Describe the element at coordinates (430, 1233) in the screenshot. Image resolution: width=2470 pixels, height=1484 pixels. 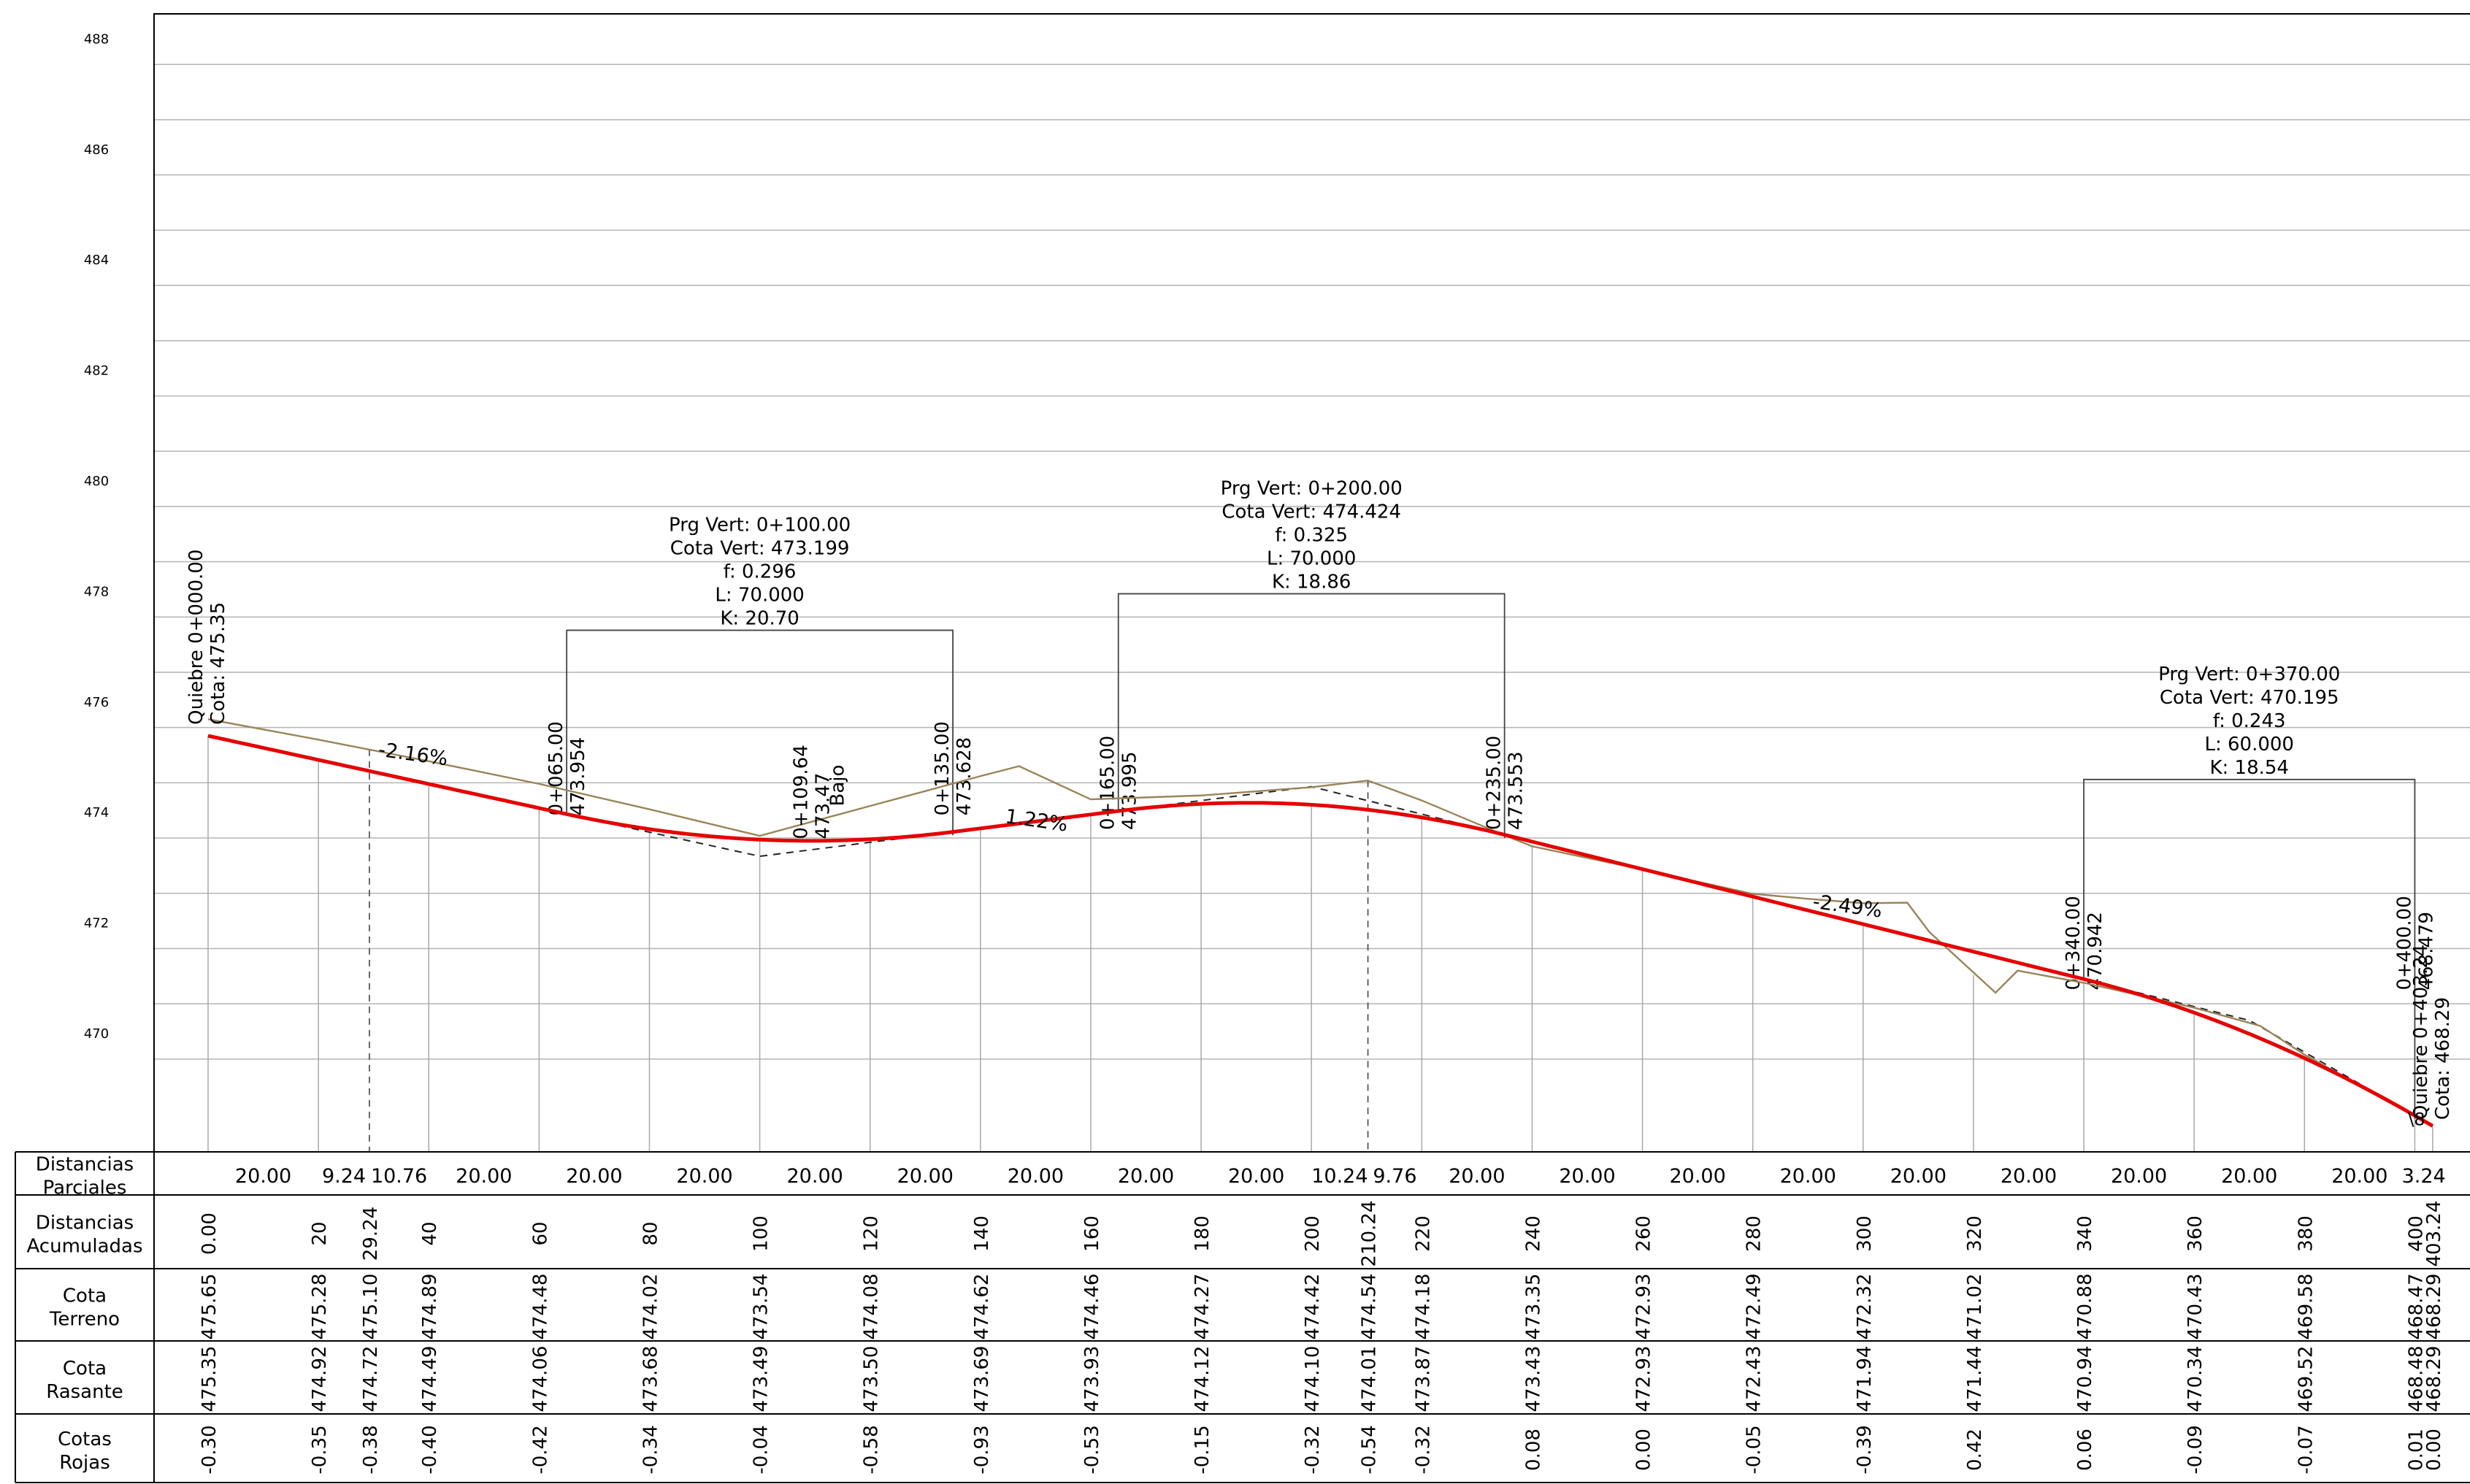
I see `accumulated-distance-cell: 40` at that location.